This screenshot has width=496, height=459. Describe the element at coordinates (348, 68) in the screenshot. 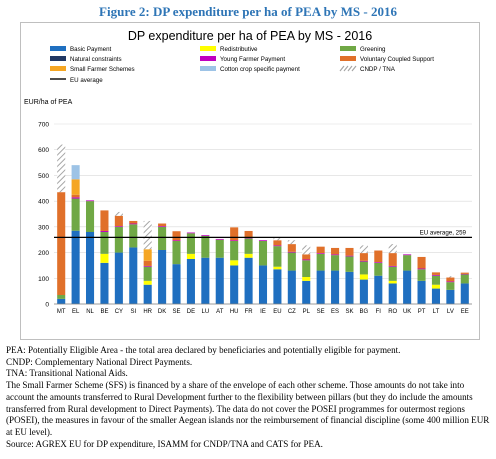

I see `legend-swatch-cndp-tna` at that location.